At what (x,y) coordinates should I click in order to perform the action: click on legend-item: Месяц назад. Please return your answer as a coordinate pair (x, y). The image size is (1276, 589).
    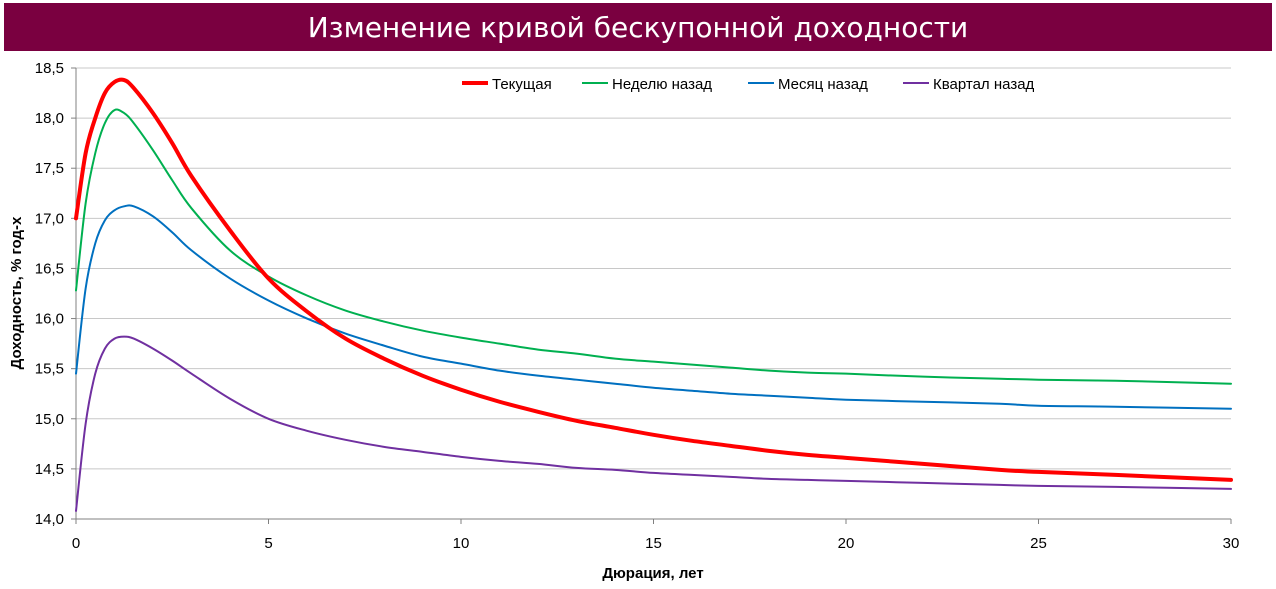
    Looking at the image, I should click on (808, 84).